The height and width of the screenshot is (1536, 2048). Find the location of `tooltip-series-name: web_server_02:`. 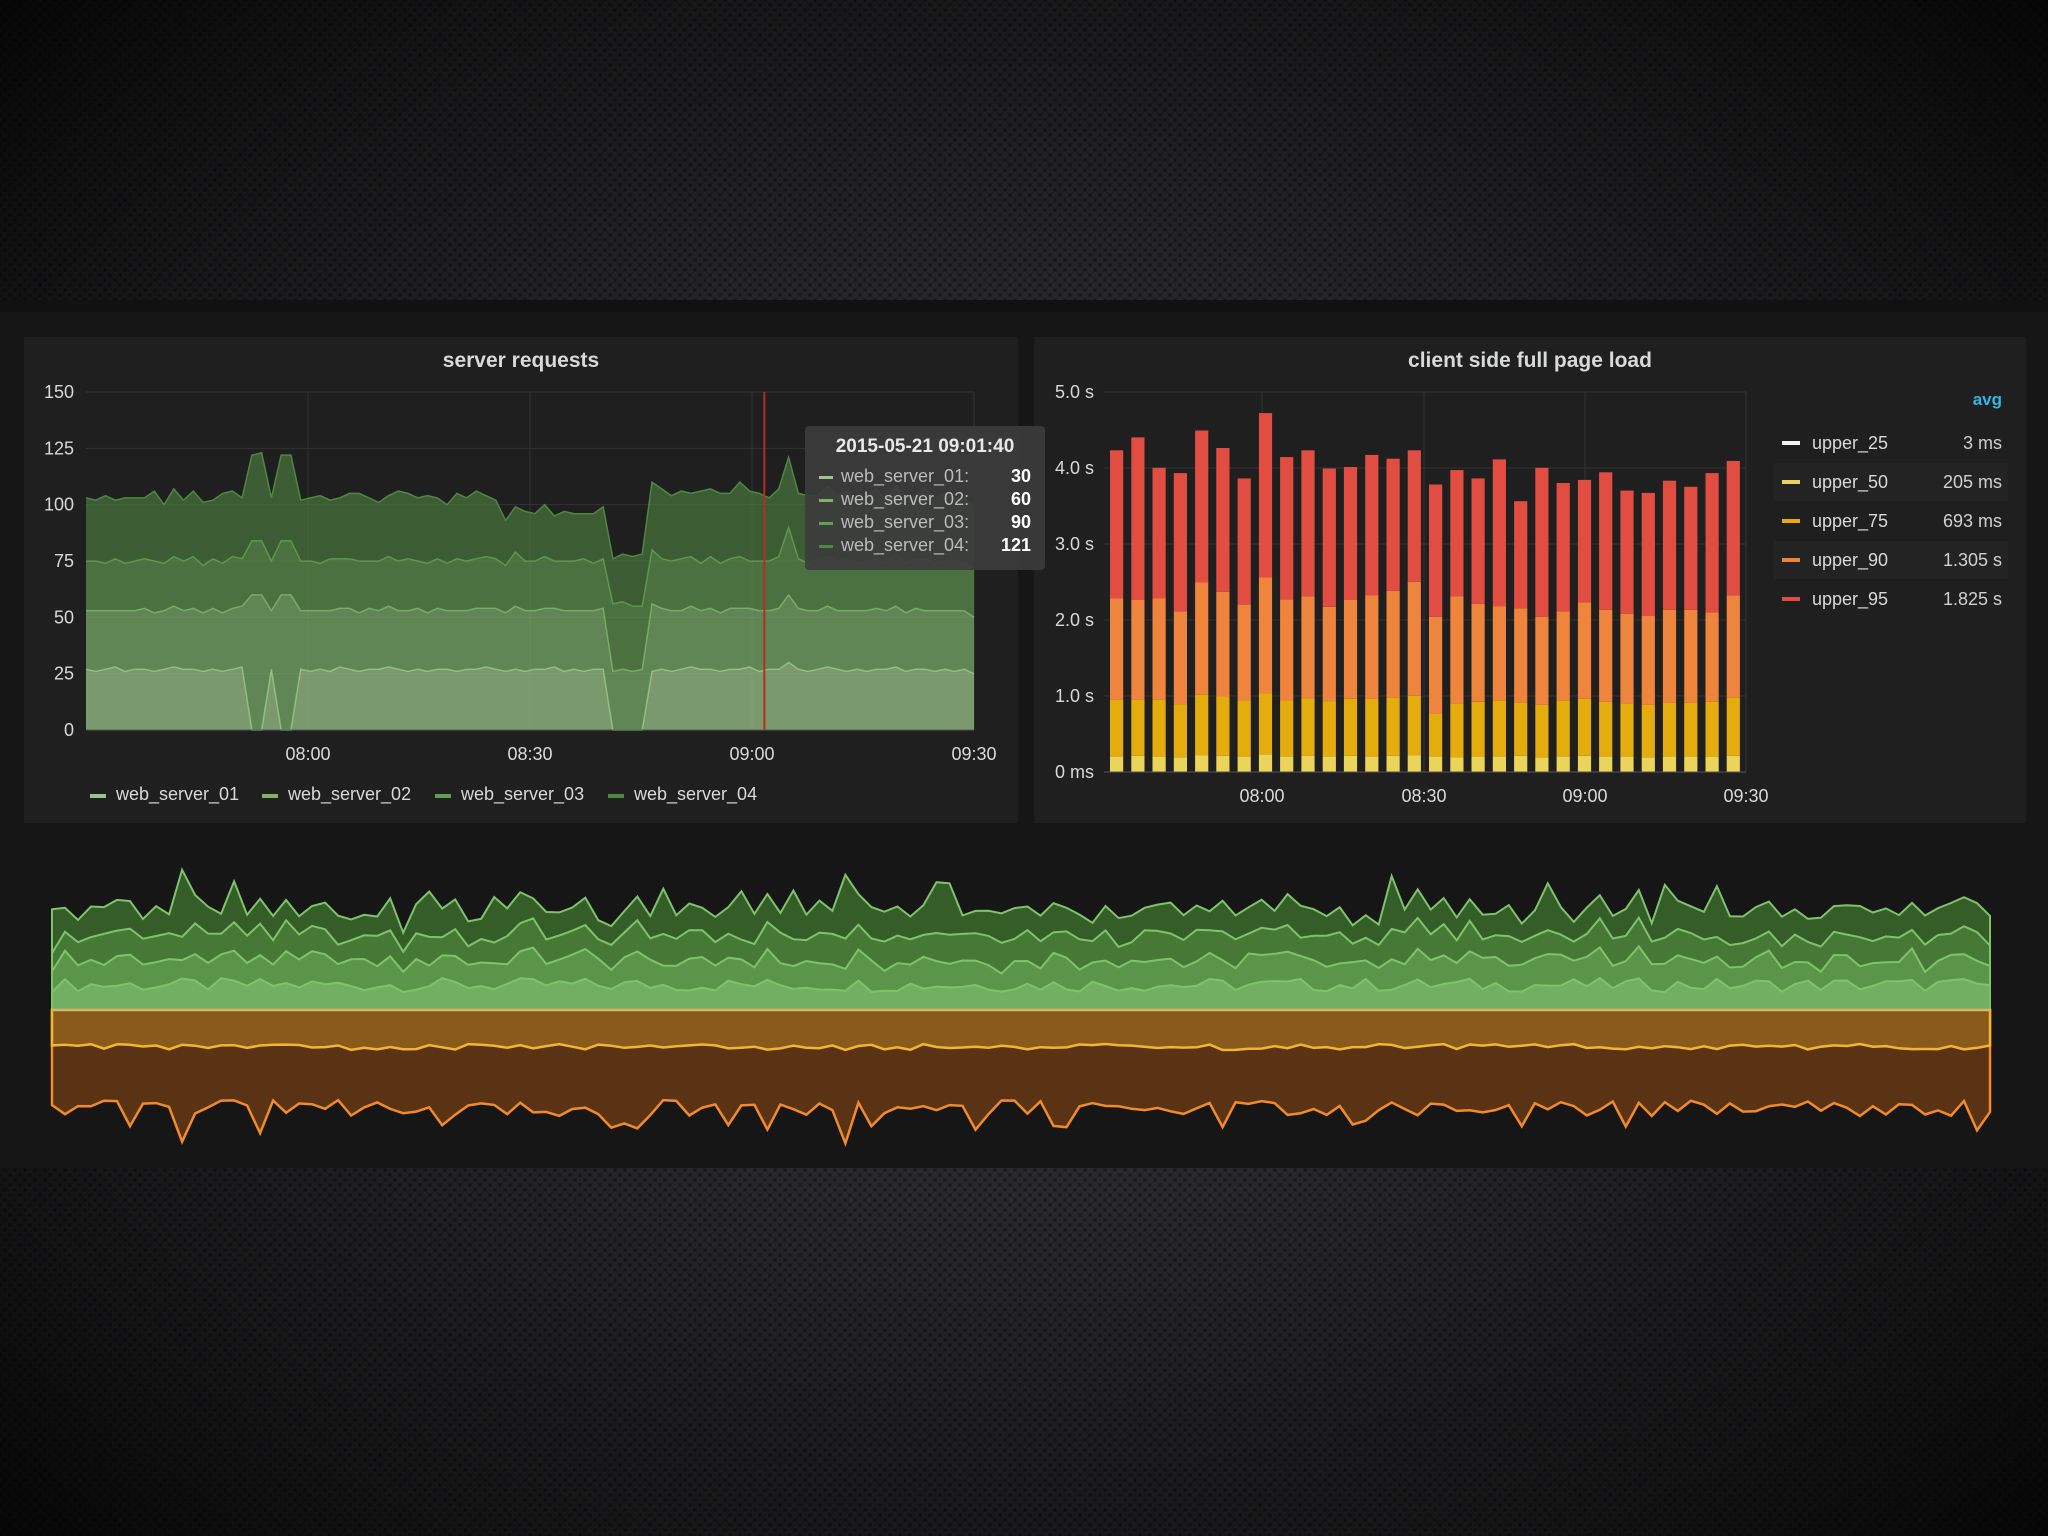

tooltip-series-name: web_server_02: is located at coordinates (905, 499).